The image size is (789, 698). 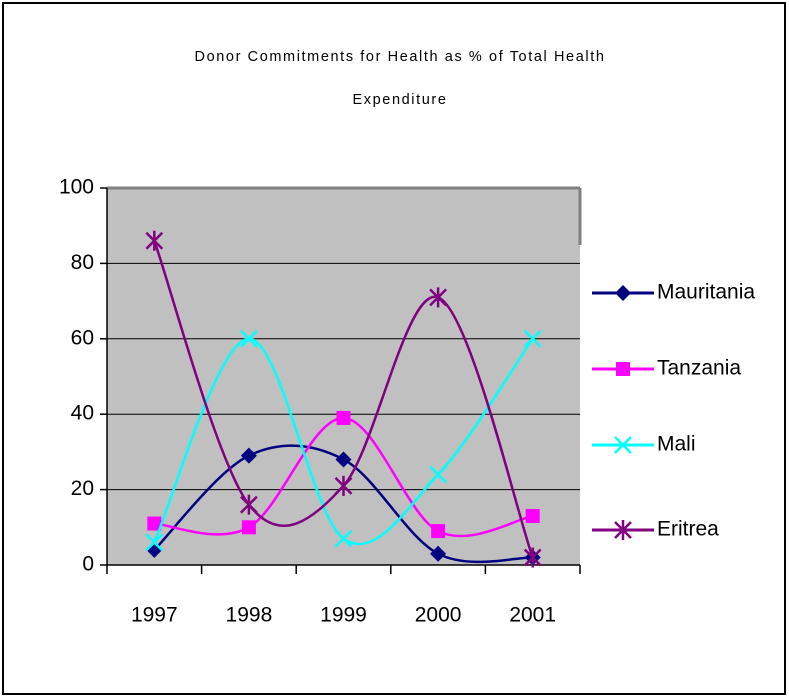 What do you see at coordinates (88, 564) in the screenshot?
I see `y-tick-label: 0` at bounding box center [88, 564].